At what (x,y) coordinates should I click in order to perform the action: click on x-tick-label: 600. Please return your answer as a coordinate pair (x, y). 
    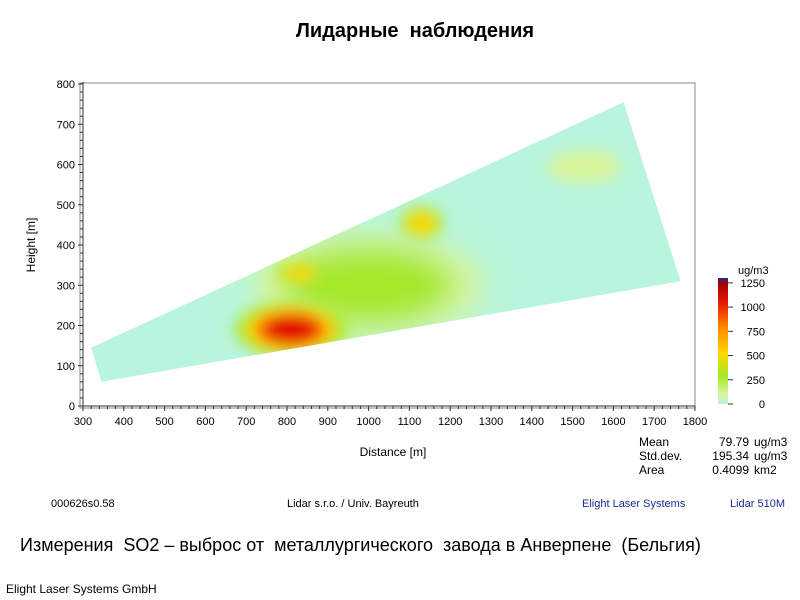
    Looking at the image, I should click on (205, 422).